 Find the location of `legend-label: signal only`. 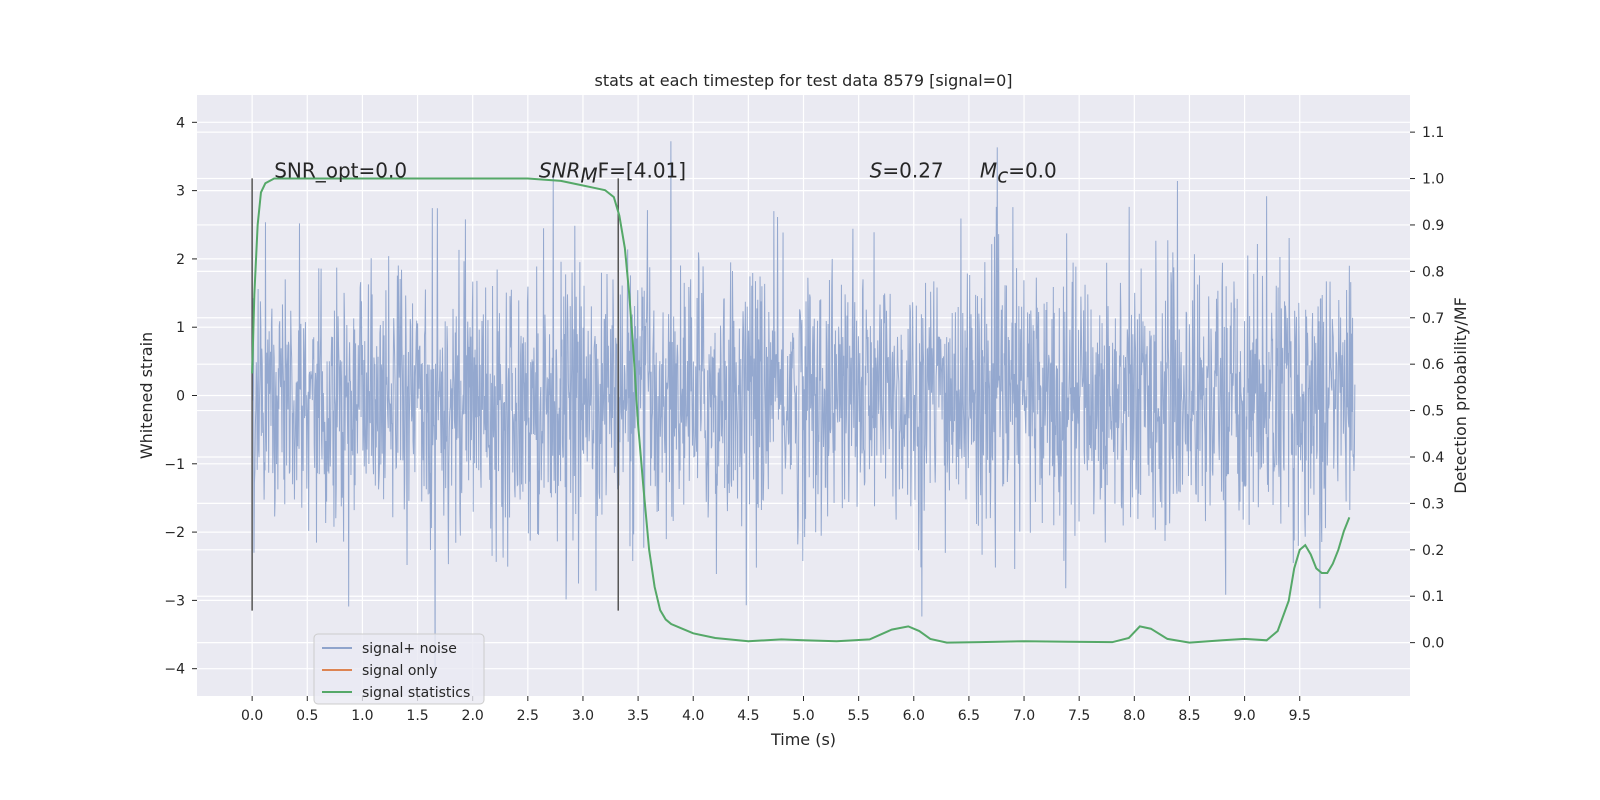

legend-label: signal only is located at coordinates (399, 671).